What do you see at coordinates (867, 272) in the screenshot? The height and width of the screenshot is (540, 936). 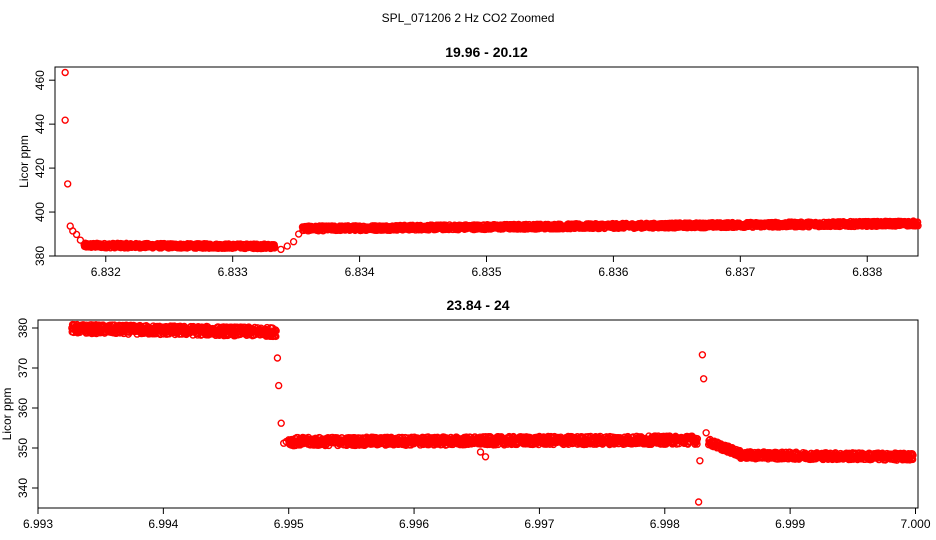 I see `x-tick-label: 6.838` at bounding box center [867, 272].